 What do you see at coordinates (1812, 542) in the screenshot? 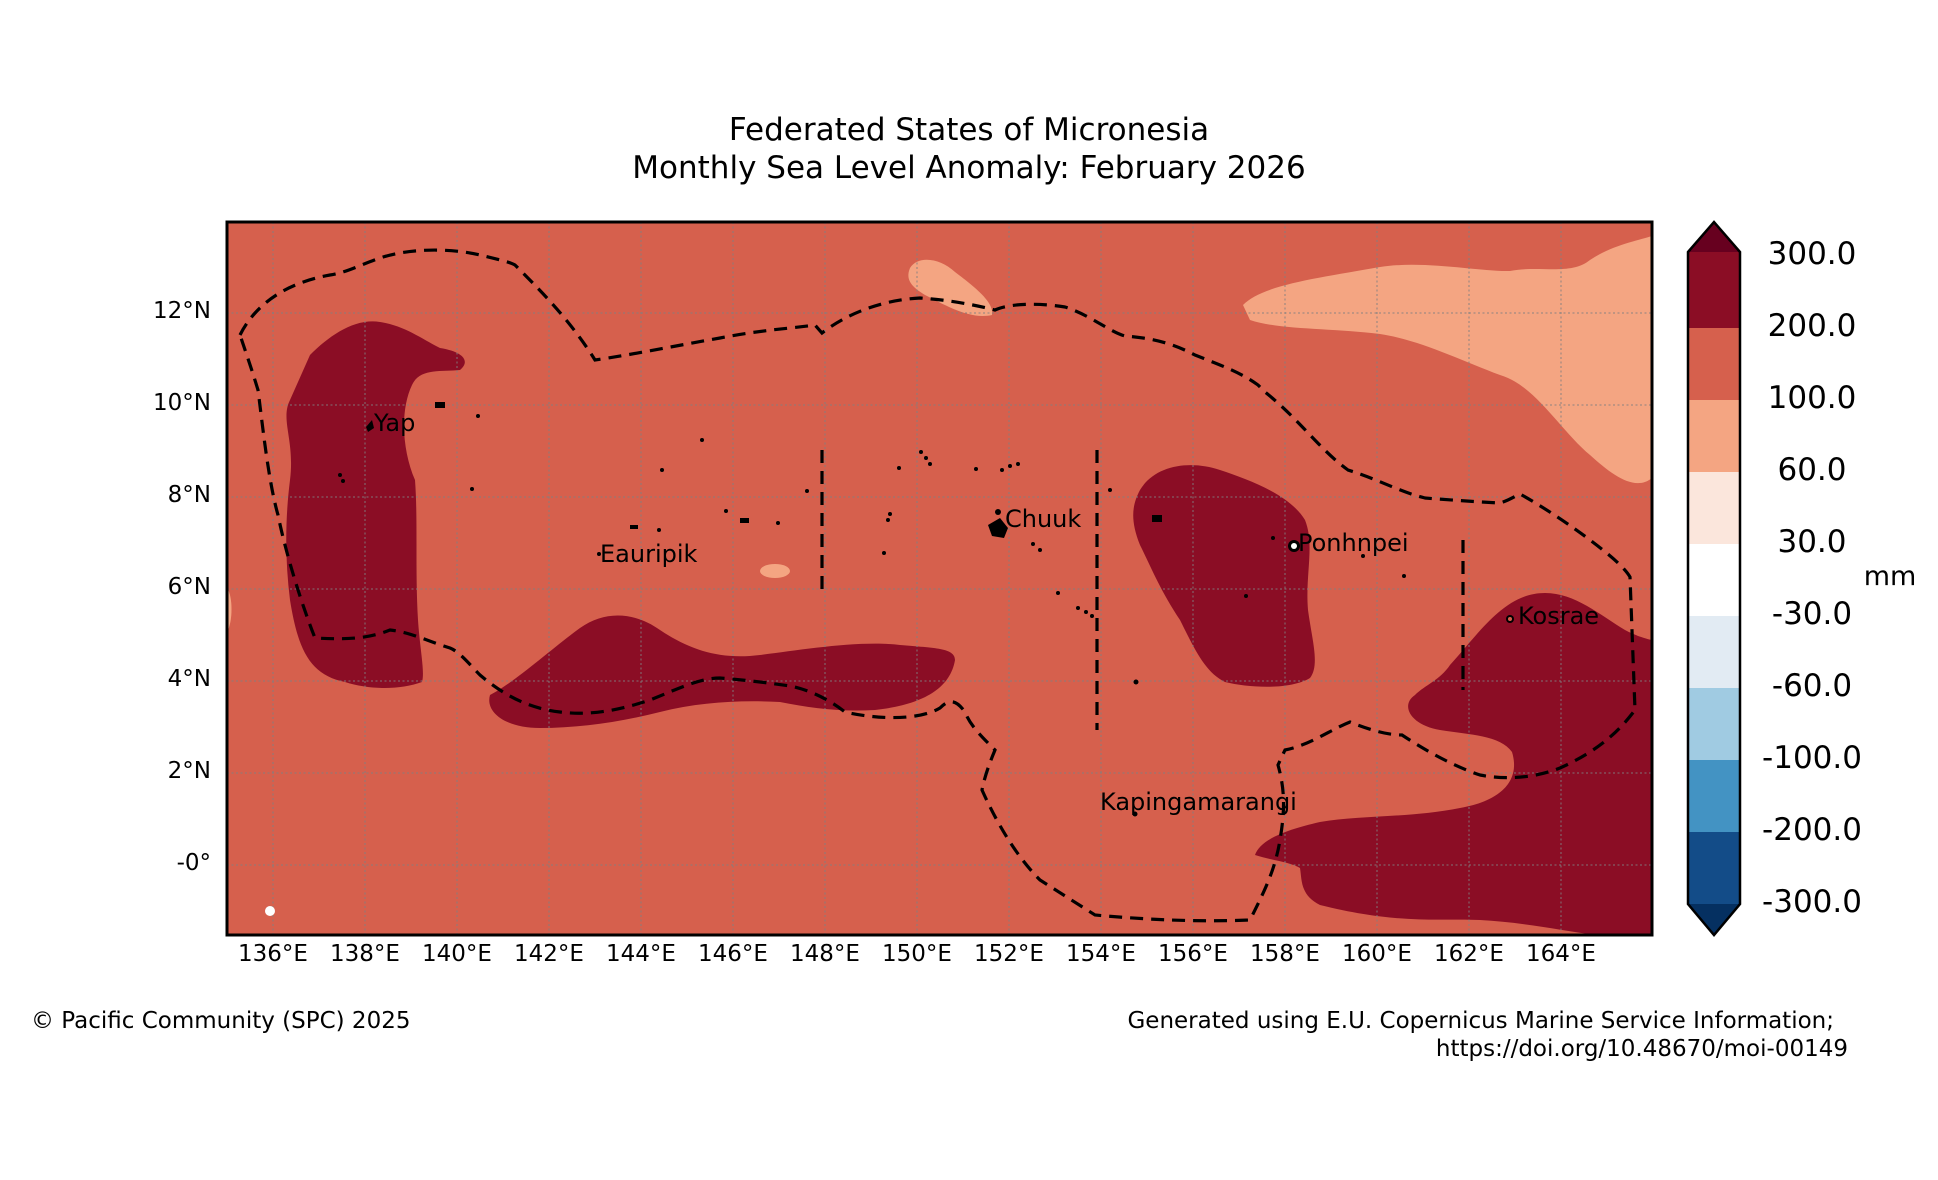
I see `colorbar-label-30: 30.0` at bounding box center [1812, 542].